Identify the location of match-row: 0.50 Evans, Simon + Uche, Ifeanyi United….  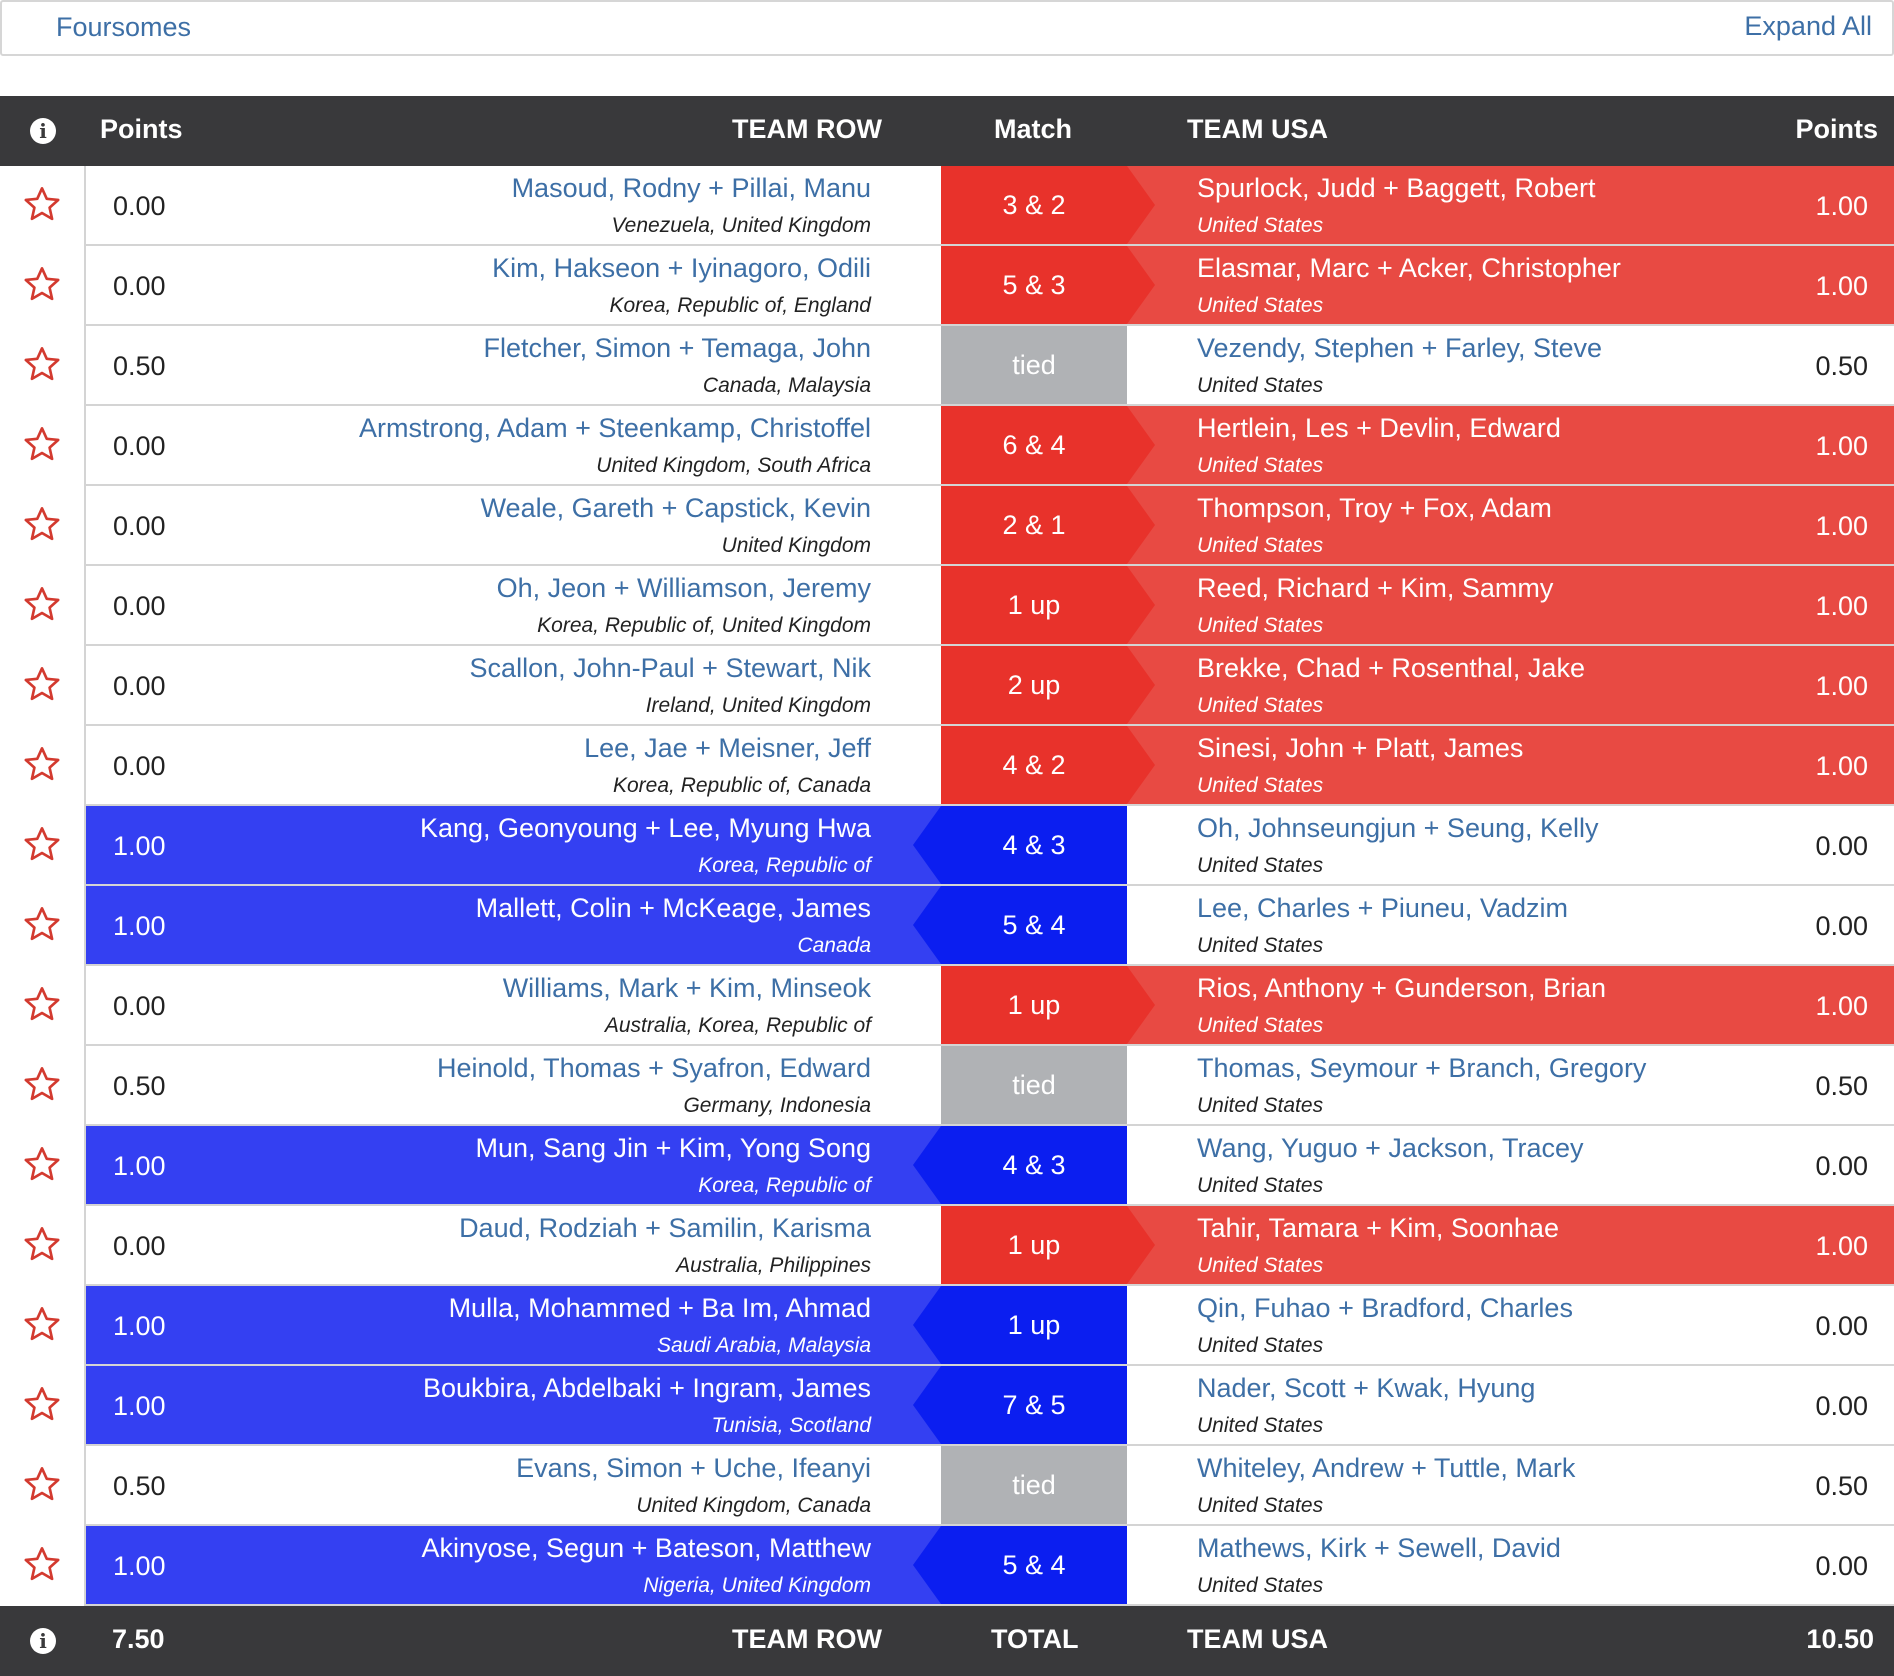
(947, 1486).